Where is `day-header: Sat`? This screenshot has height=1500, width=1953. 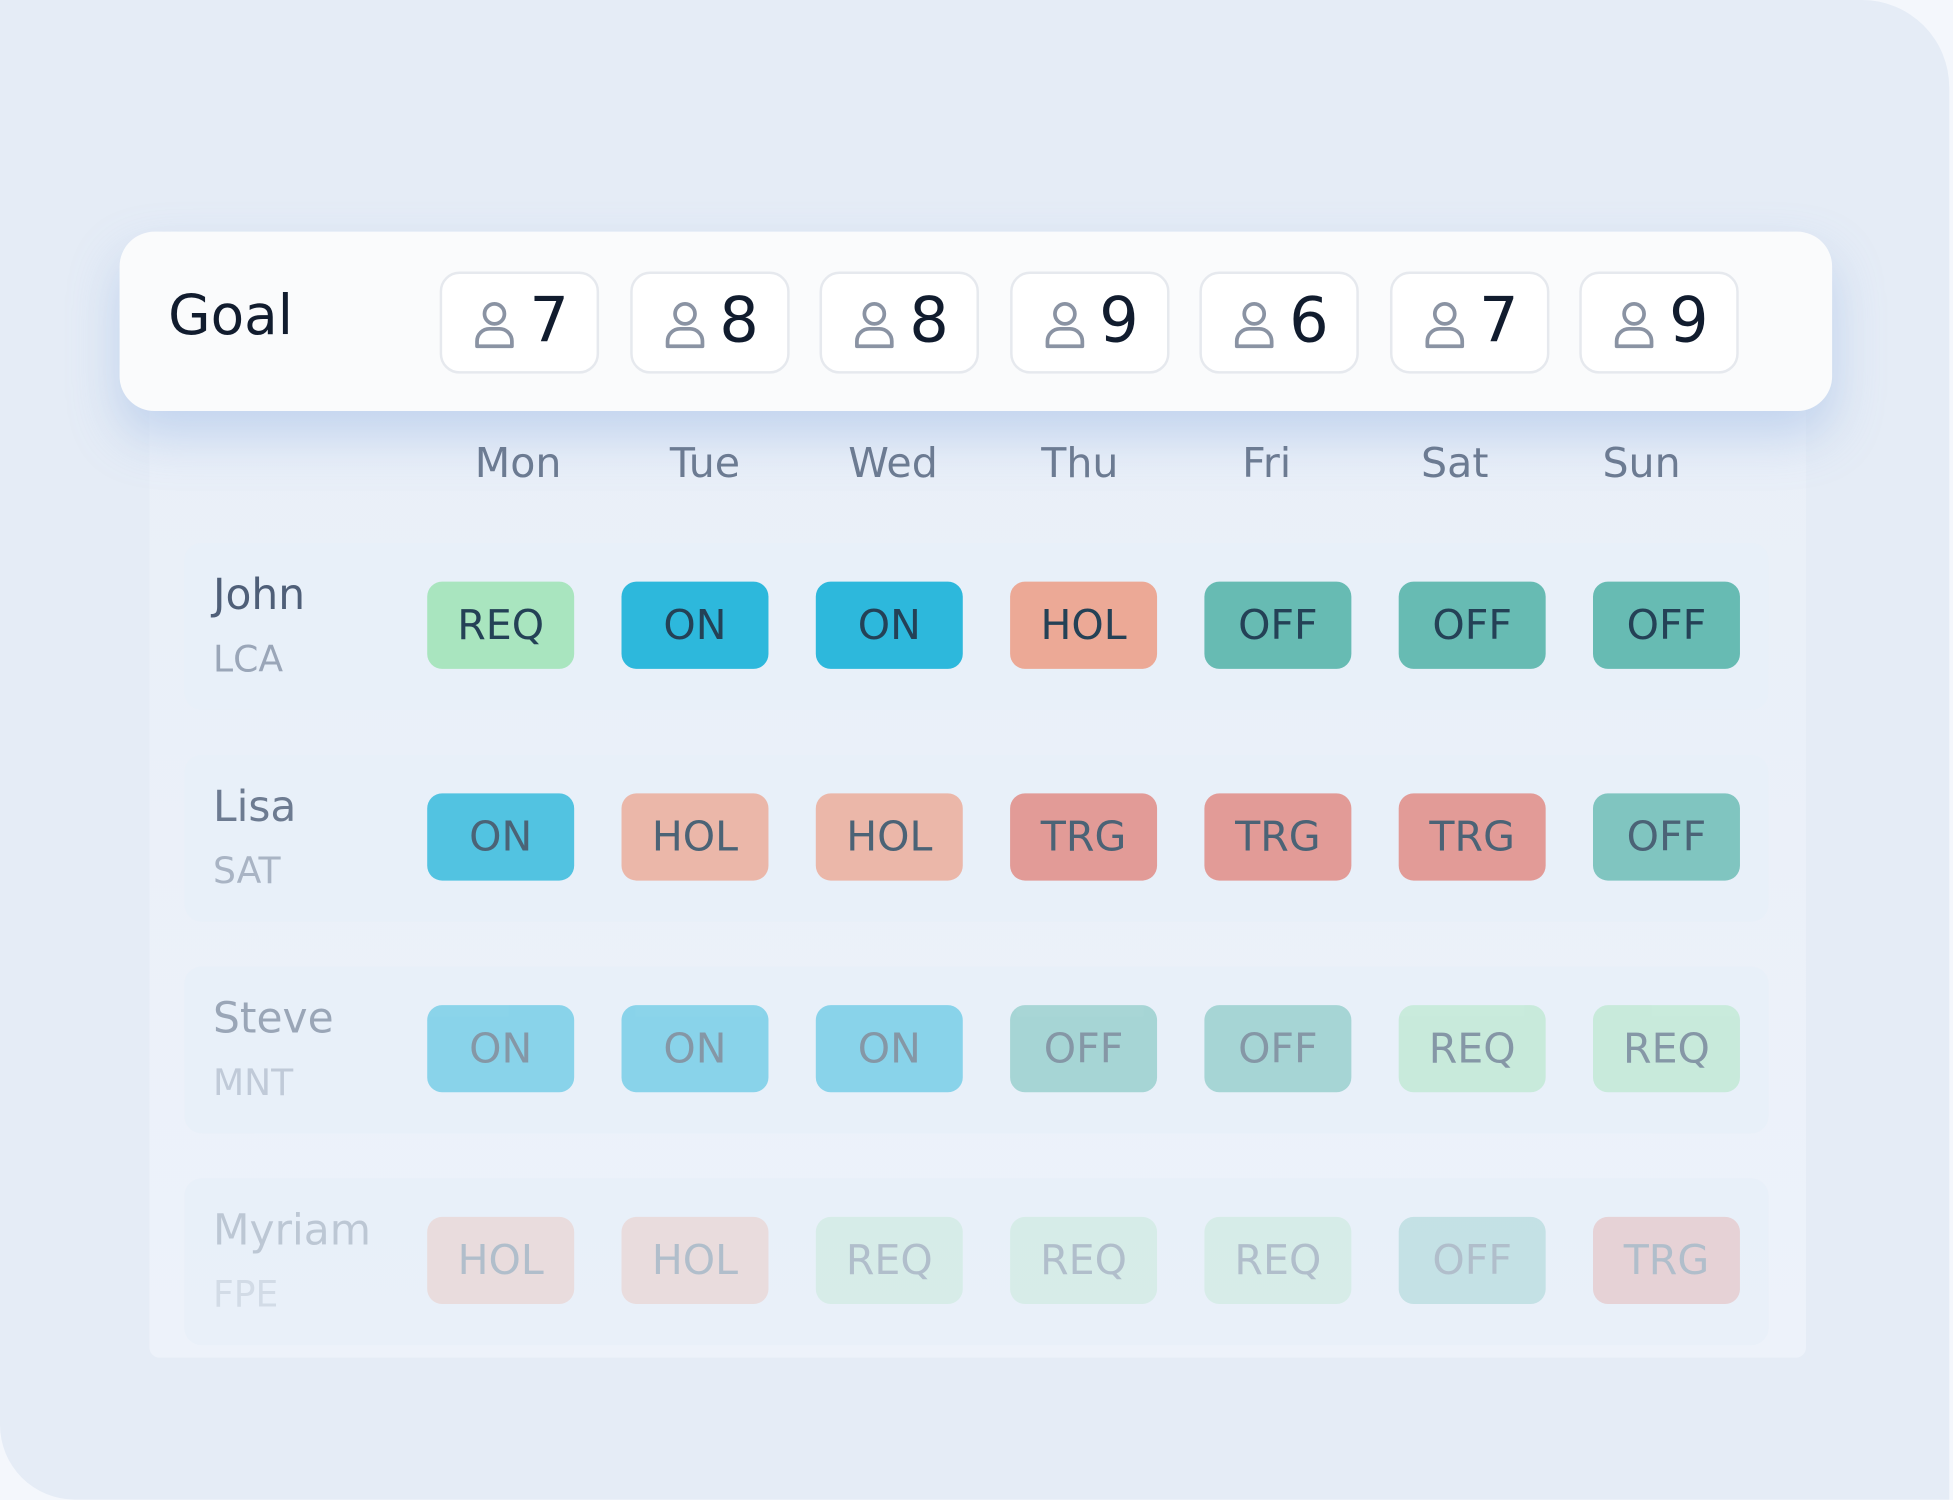 day-header: Sat is located at coordinates (1455, 462).